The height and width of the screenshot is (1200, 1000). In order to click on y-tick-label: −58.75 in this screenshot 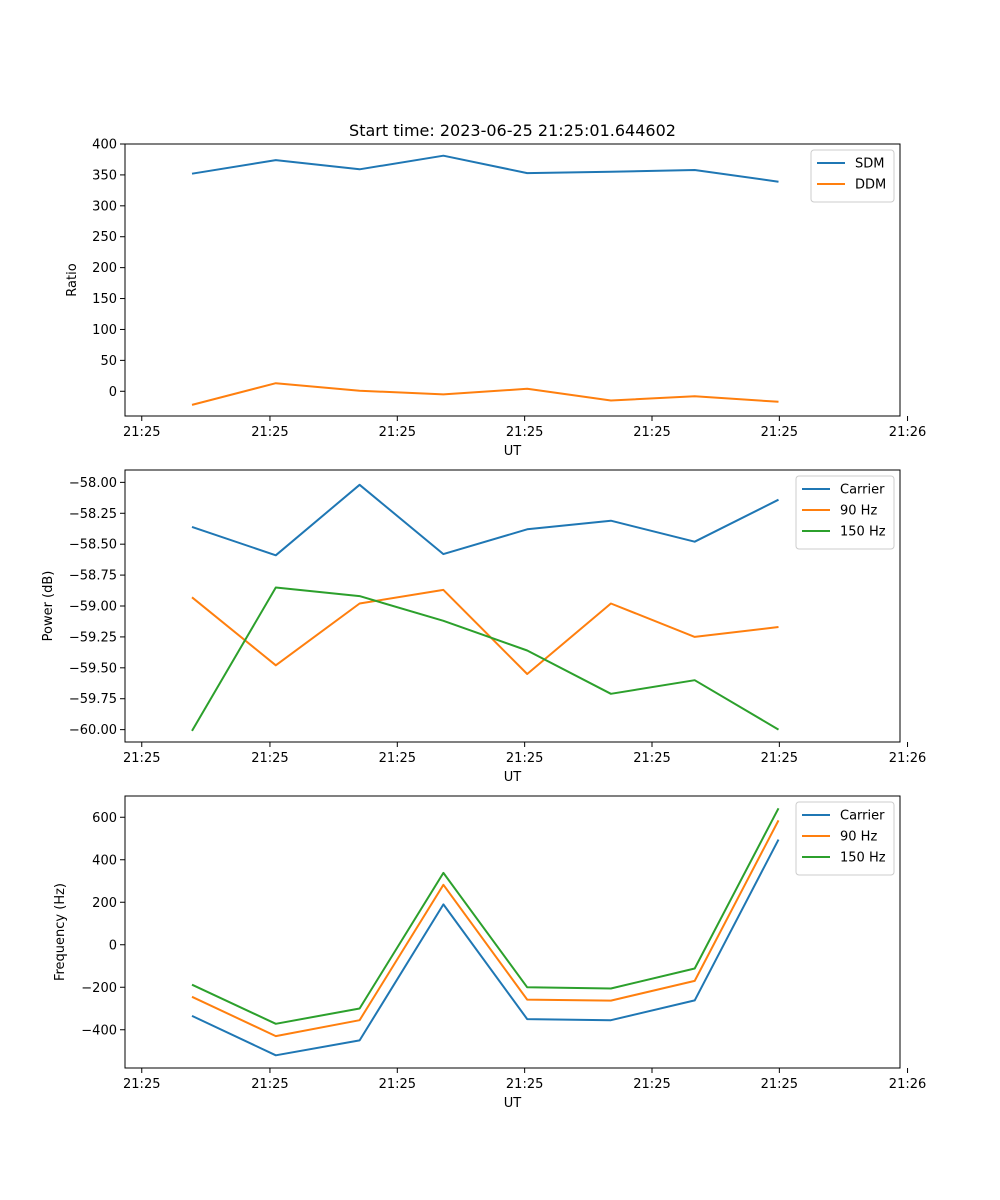, I will do `click(93, 576)`.